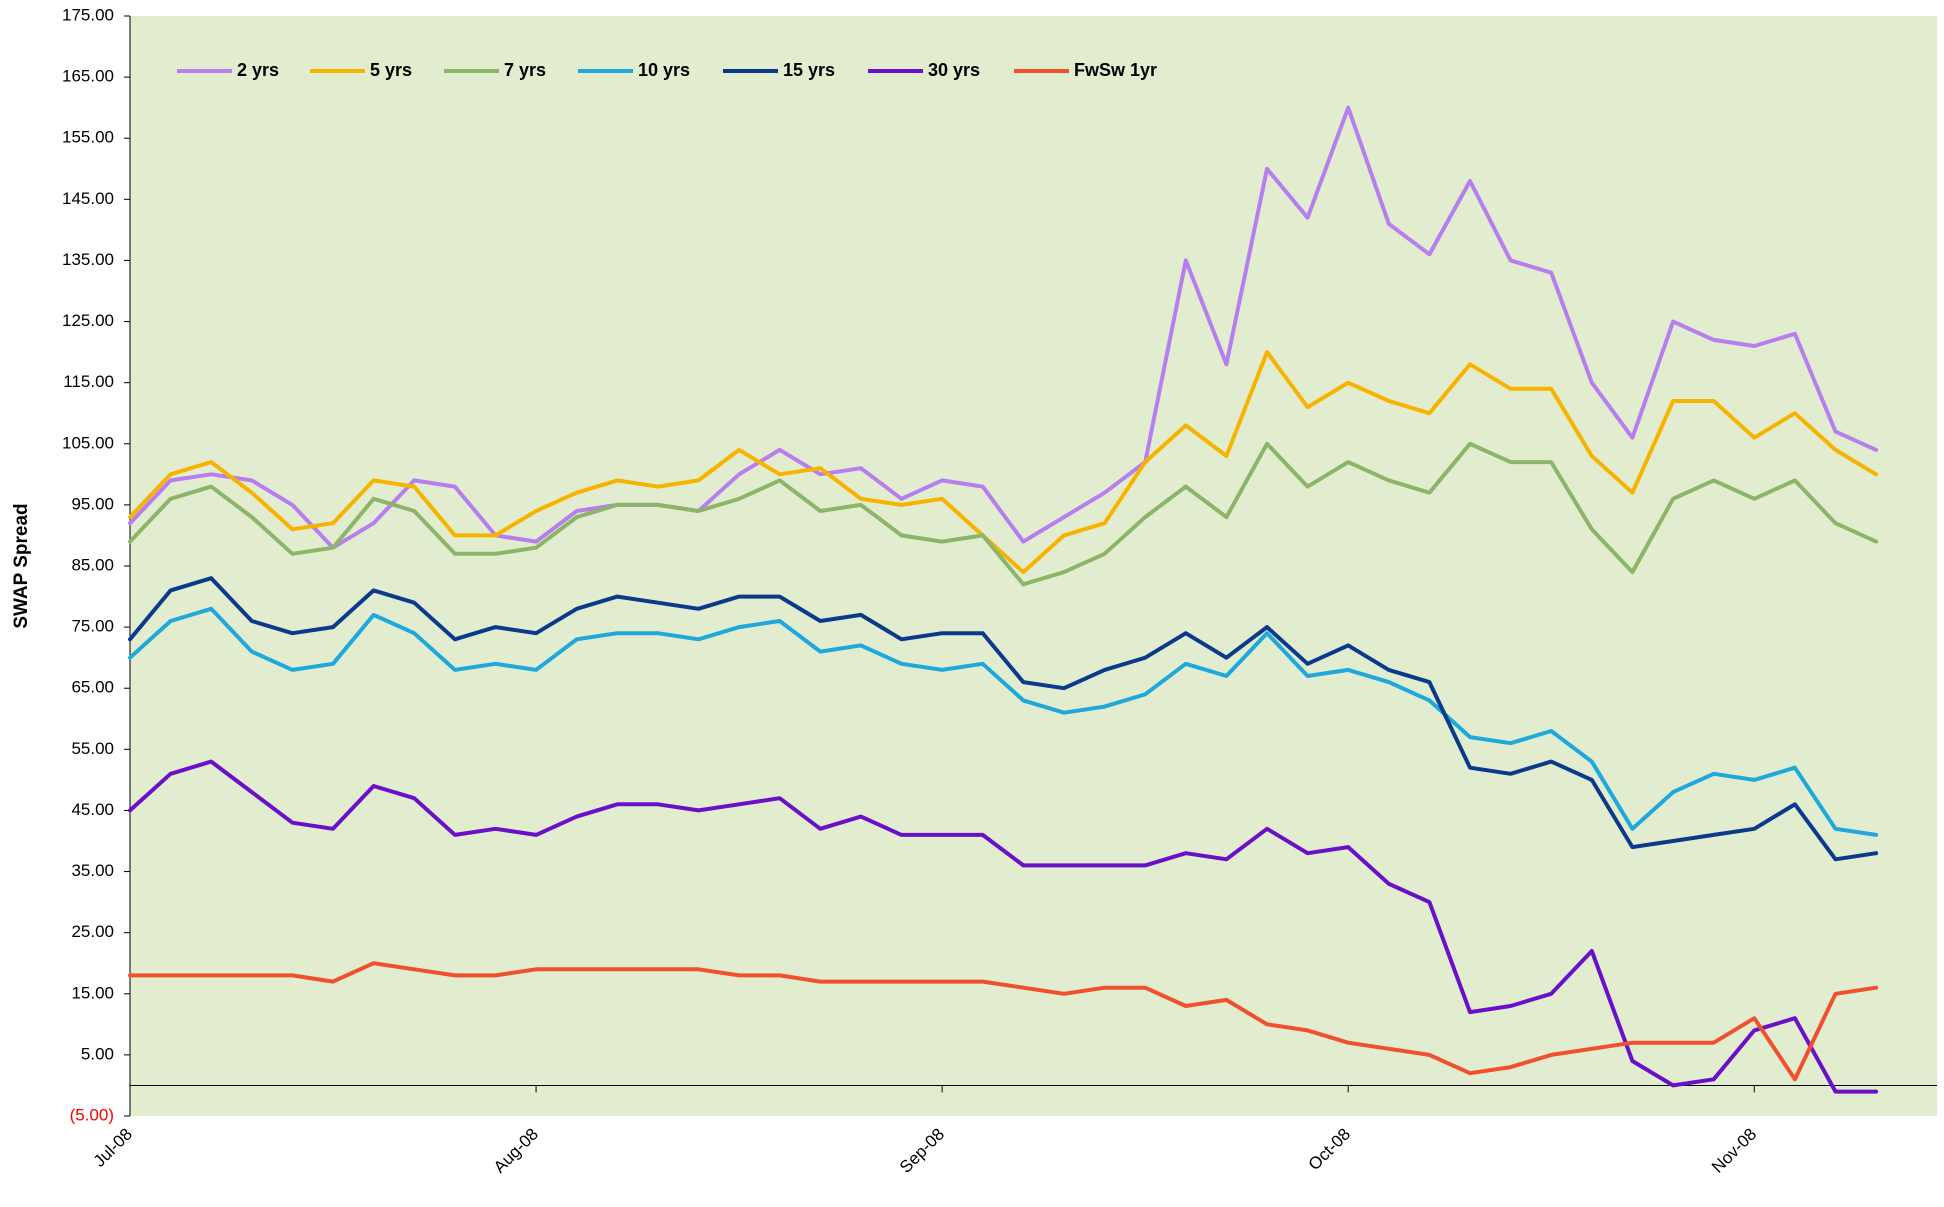 This screenshot has height=1207, width=1944. What do you see at coordinates (92, 626) in the screenshot?
I see `y-tick-label: 75.00` at bounding box center [92, 626].